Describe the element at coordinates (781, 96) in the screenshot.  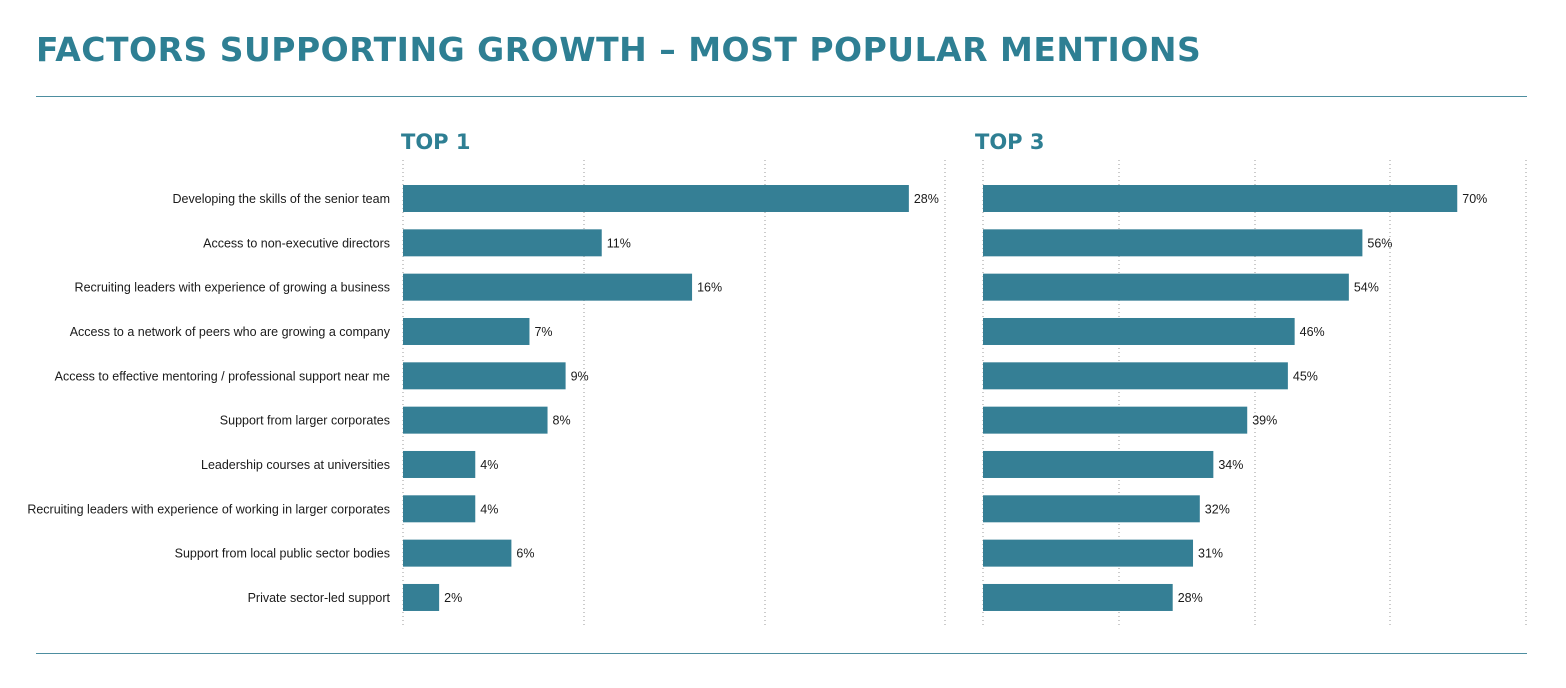
I see `top-divider` at that location.